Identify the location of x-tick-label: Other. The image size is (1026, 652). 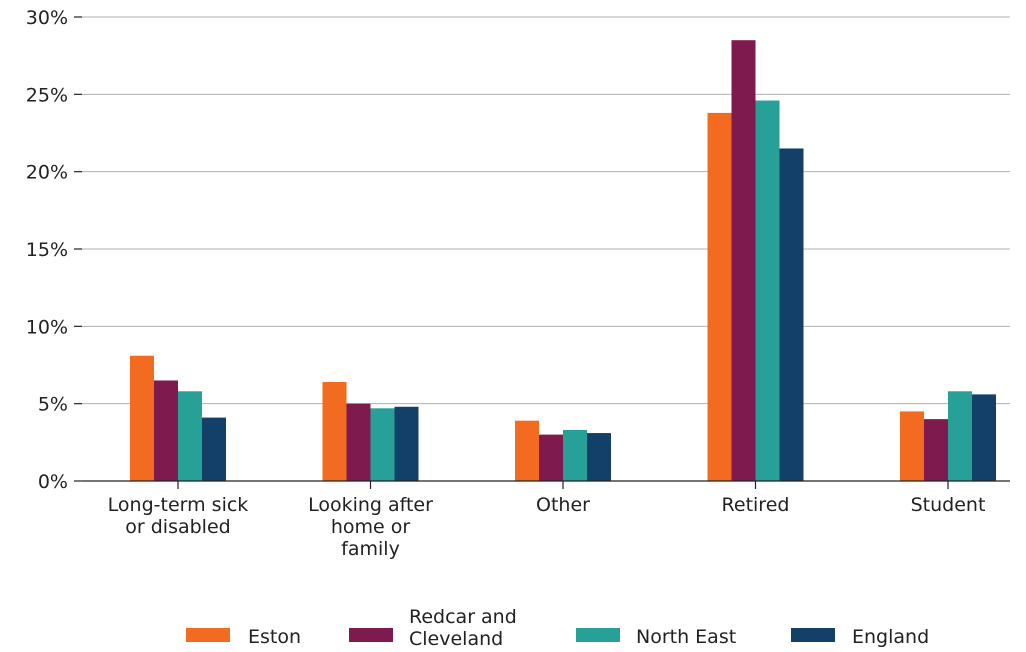
(563, 505).